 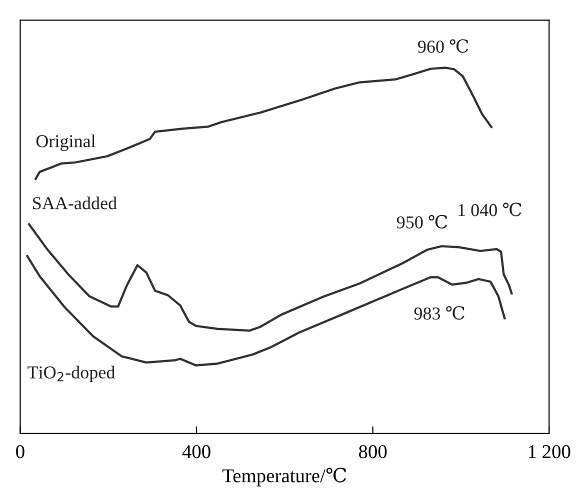 I want to click on annotation: 983 ℃, so click(x=439, y=313).